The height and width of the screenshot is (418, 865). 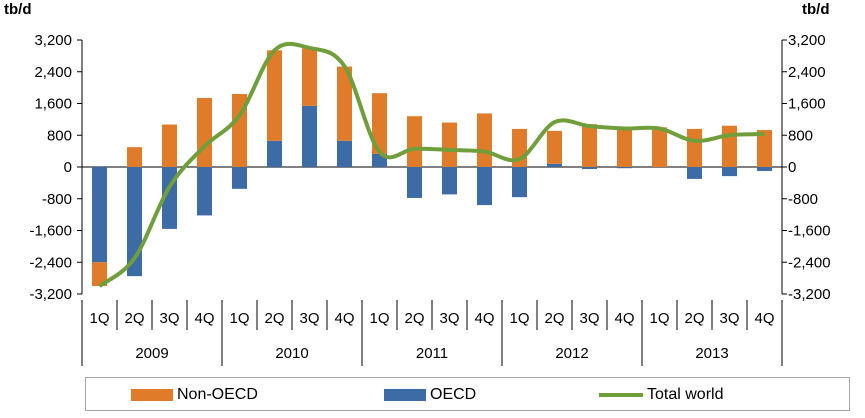 What do you see at coordinates (405, 395) in the screenshot?
I see `legend-swatch-oecd` at bounding box center [405, 395].